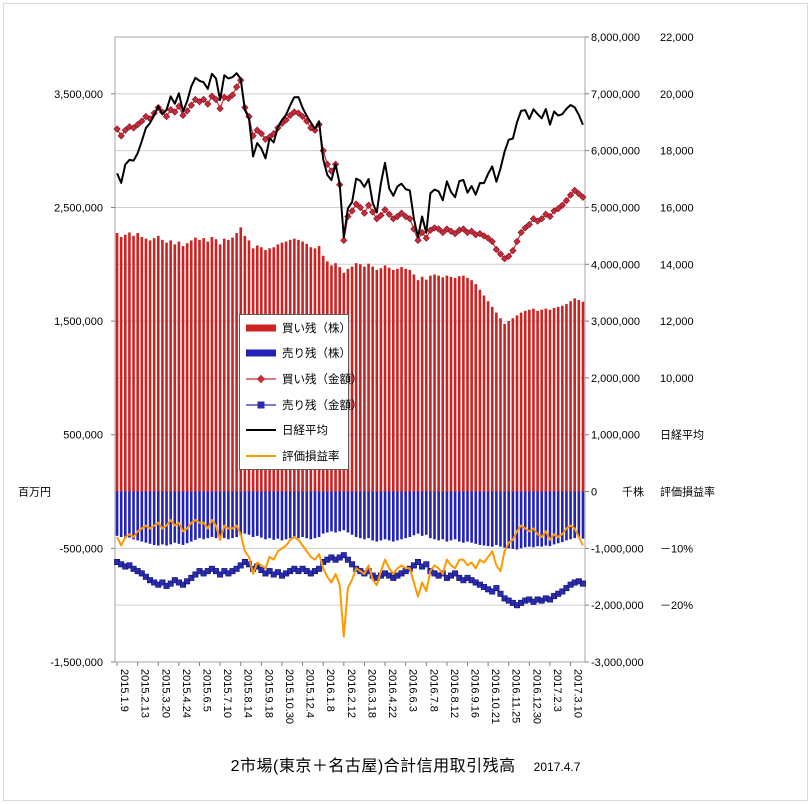  I want to click on x-axis-tick-label: 2016.8.12, so click(454, 693).